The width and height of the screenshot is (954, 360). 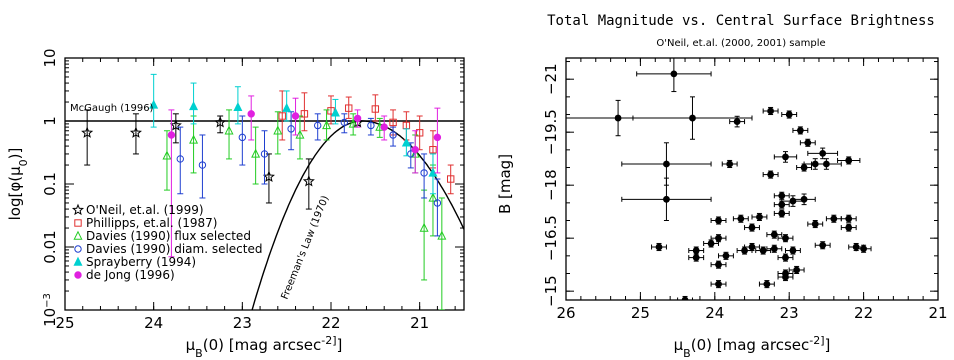 I want to click on mcgaugh-annotation: McGaugh (1996), so click(x=112, y=108).